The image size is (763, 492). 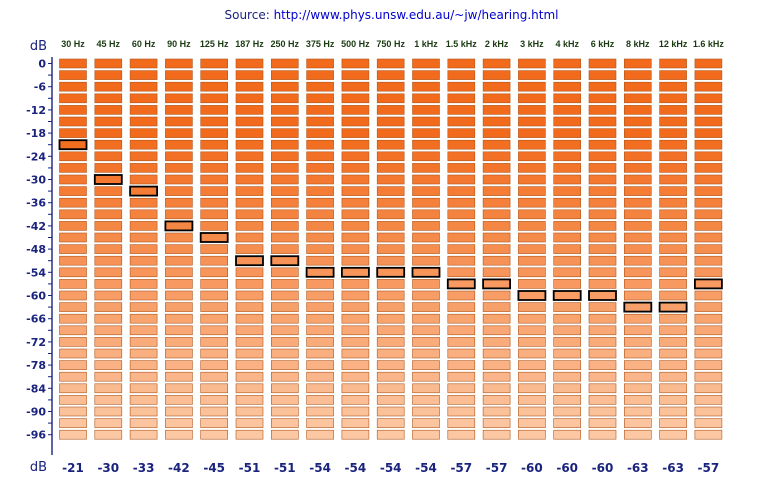 I want to click on frequency-label: 750 Hz, so click(x=390, y=44).